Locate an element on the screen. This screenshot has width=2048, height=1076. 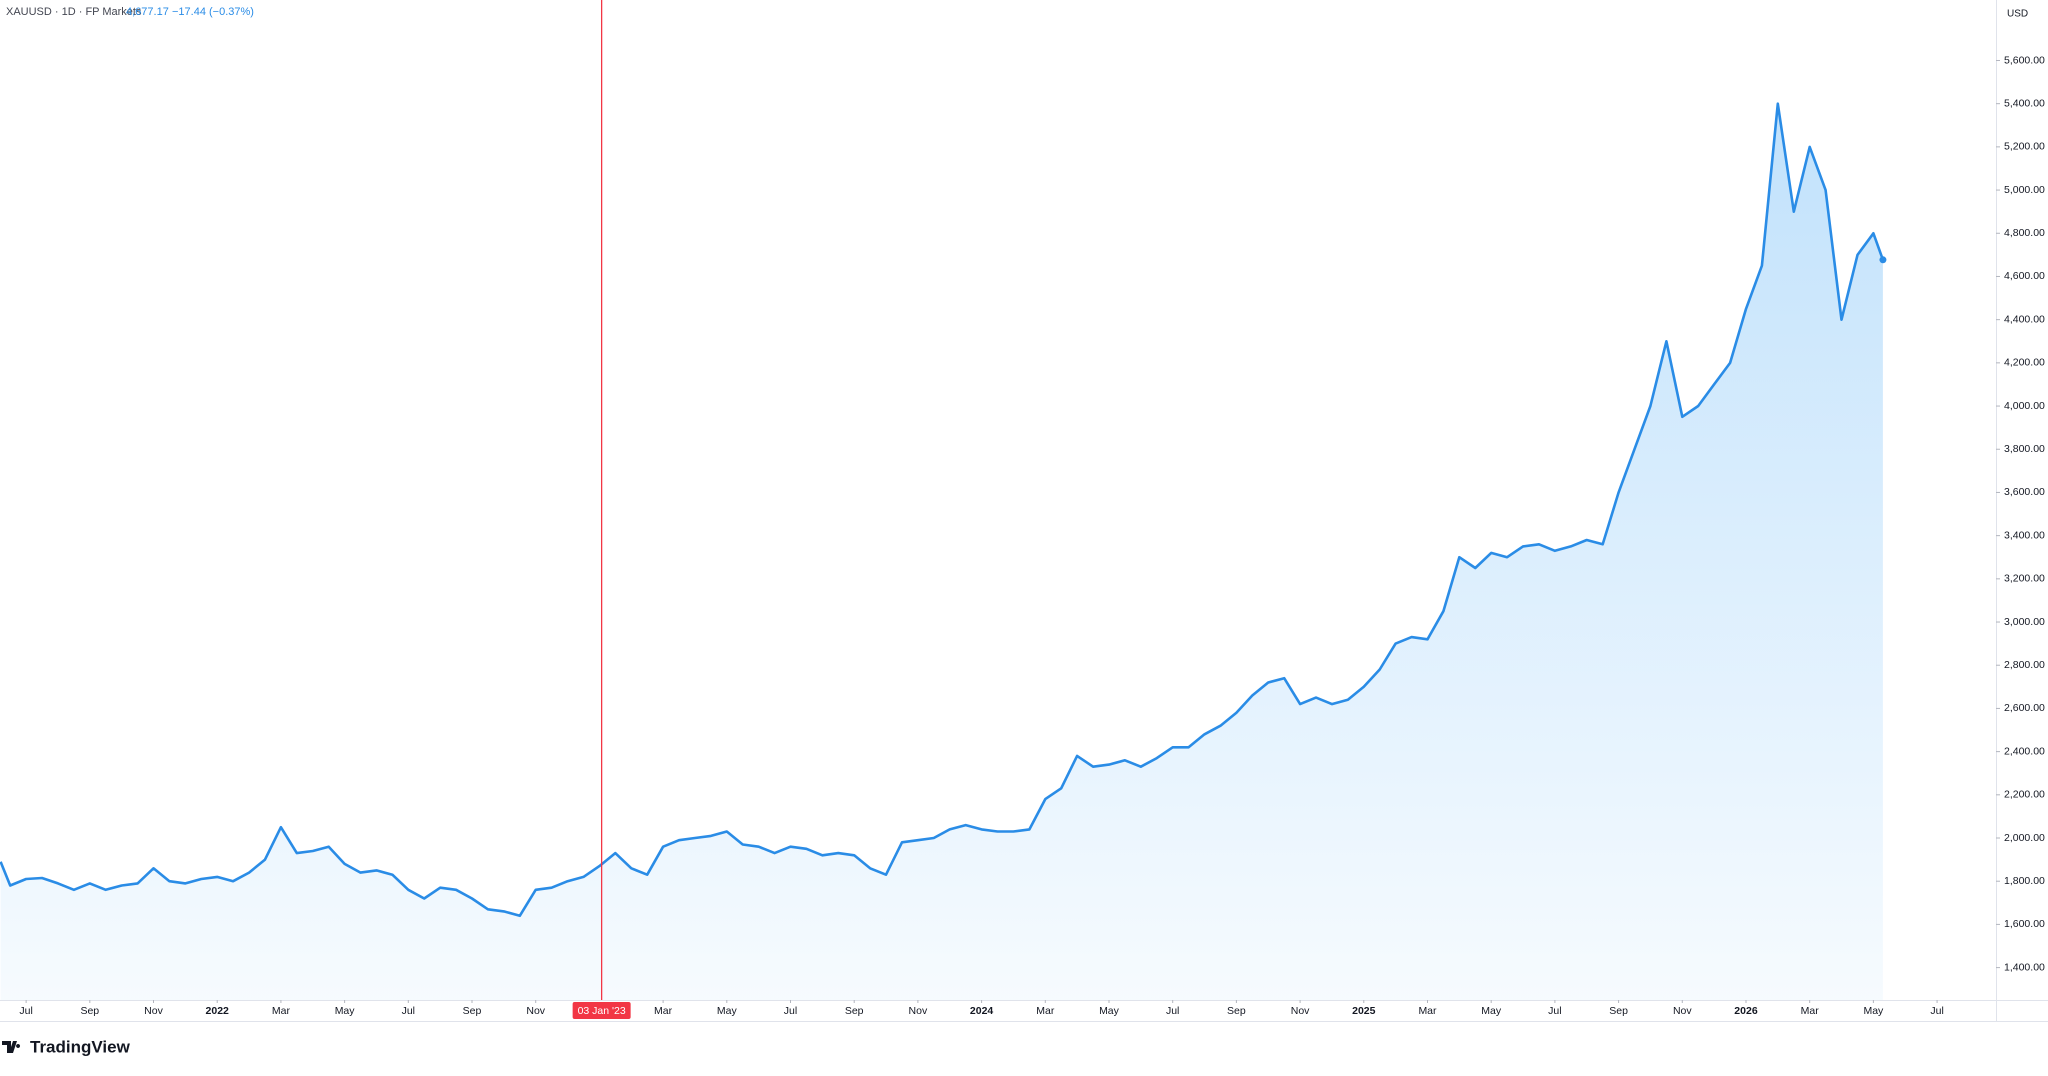
y-tick-label: 2,400.00 is located at coordinates (2024, 751).